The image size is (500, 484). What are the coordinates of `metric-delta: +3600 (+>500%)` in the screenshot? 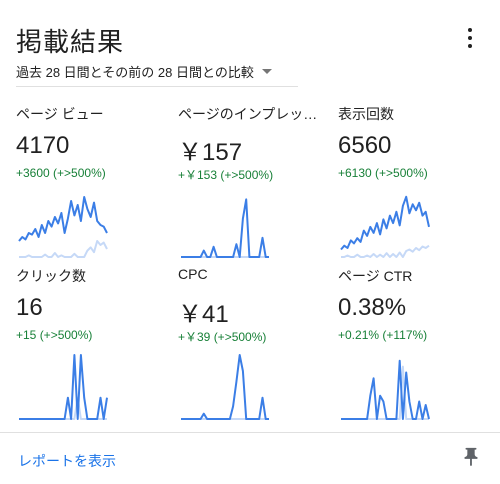 It's located at (61, 173).